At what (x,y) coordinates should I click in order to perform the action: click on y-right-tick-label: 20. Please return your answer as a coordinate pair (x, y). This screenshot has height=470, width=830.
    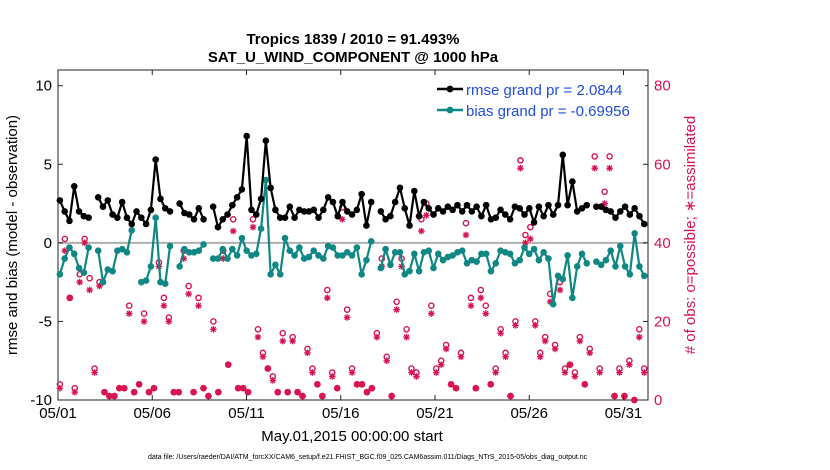
    Looking at the image, I should click on (662, 321).